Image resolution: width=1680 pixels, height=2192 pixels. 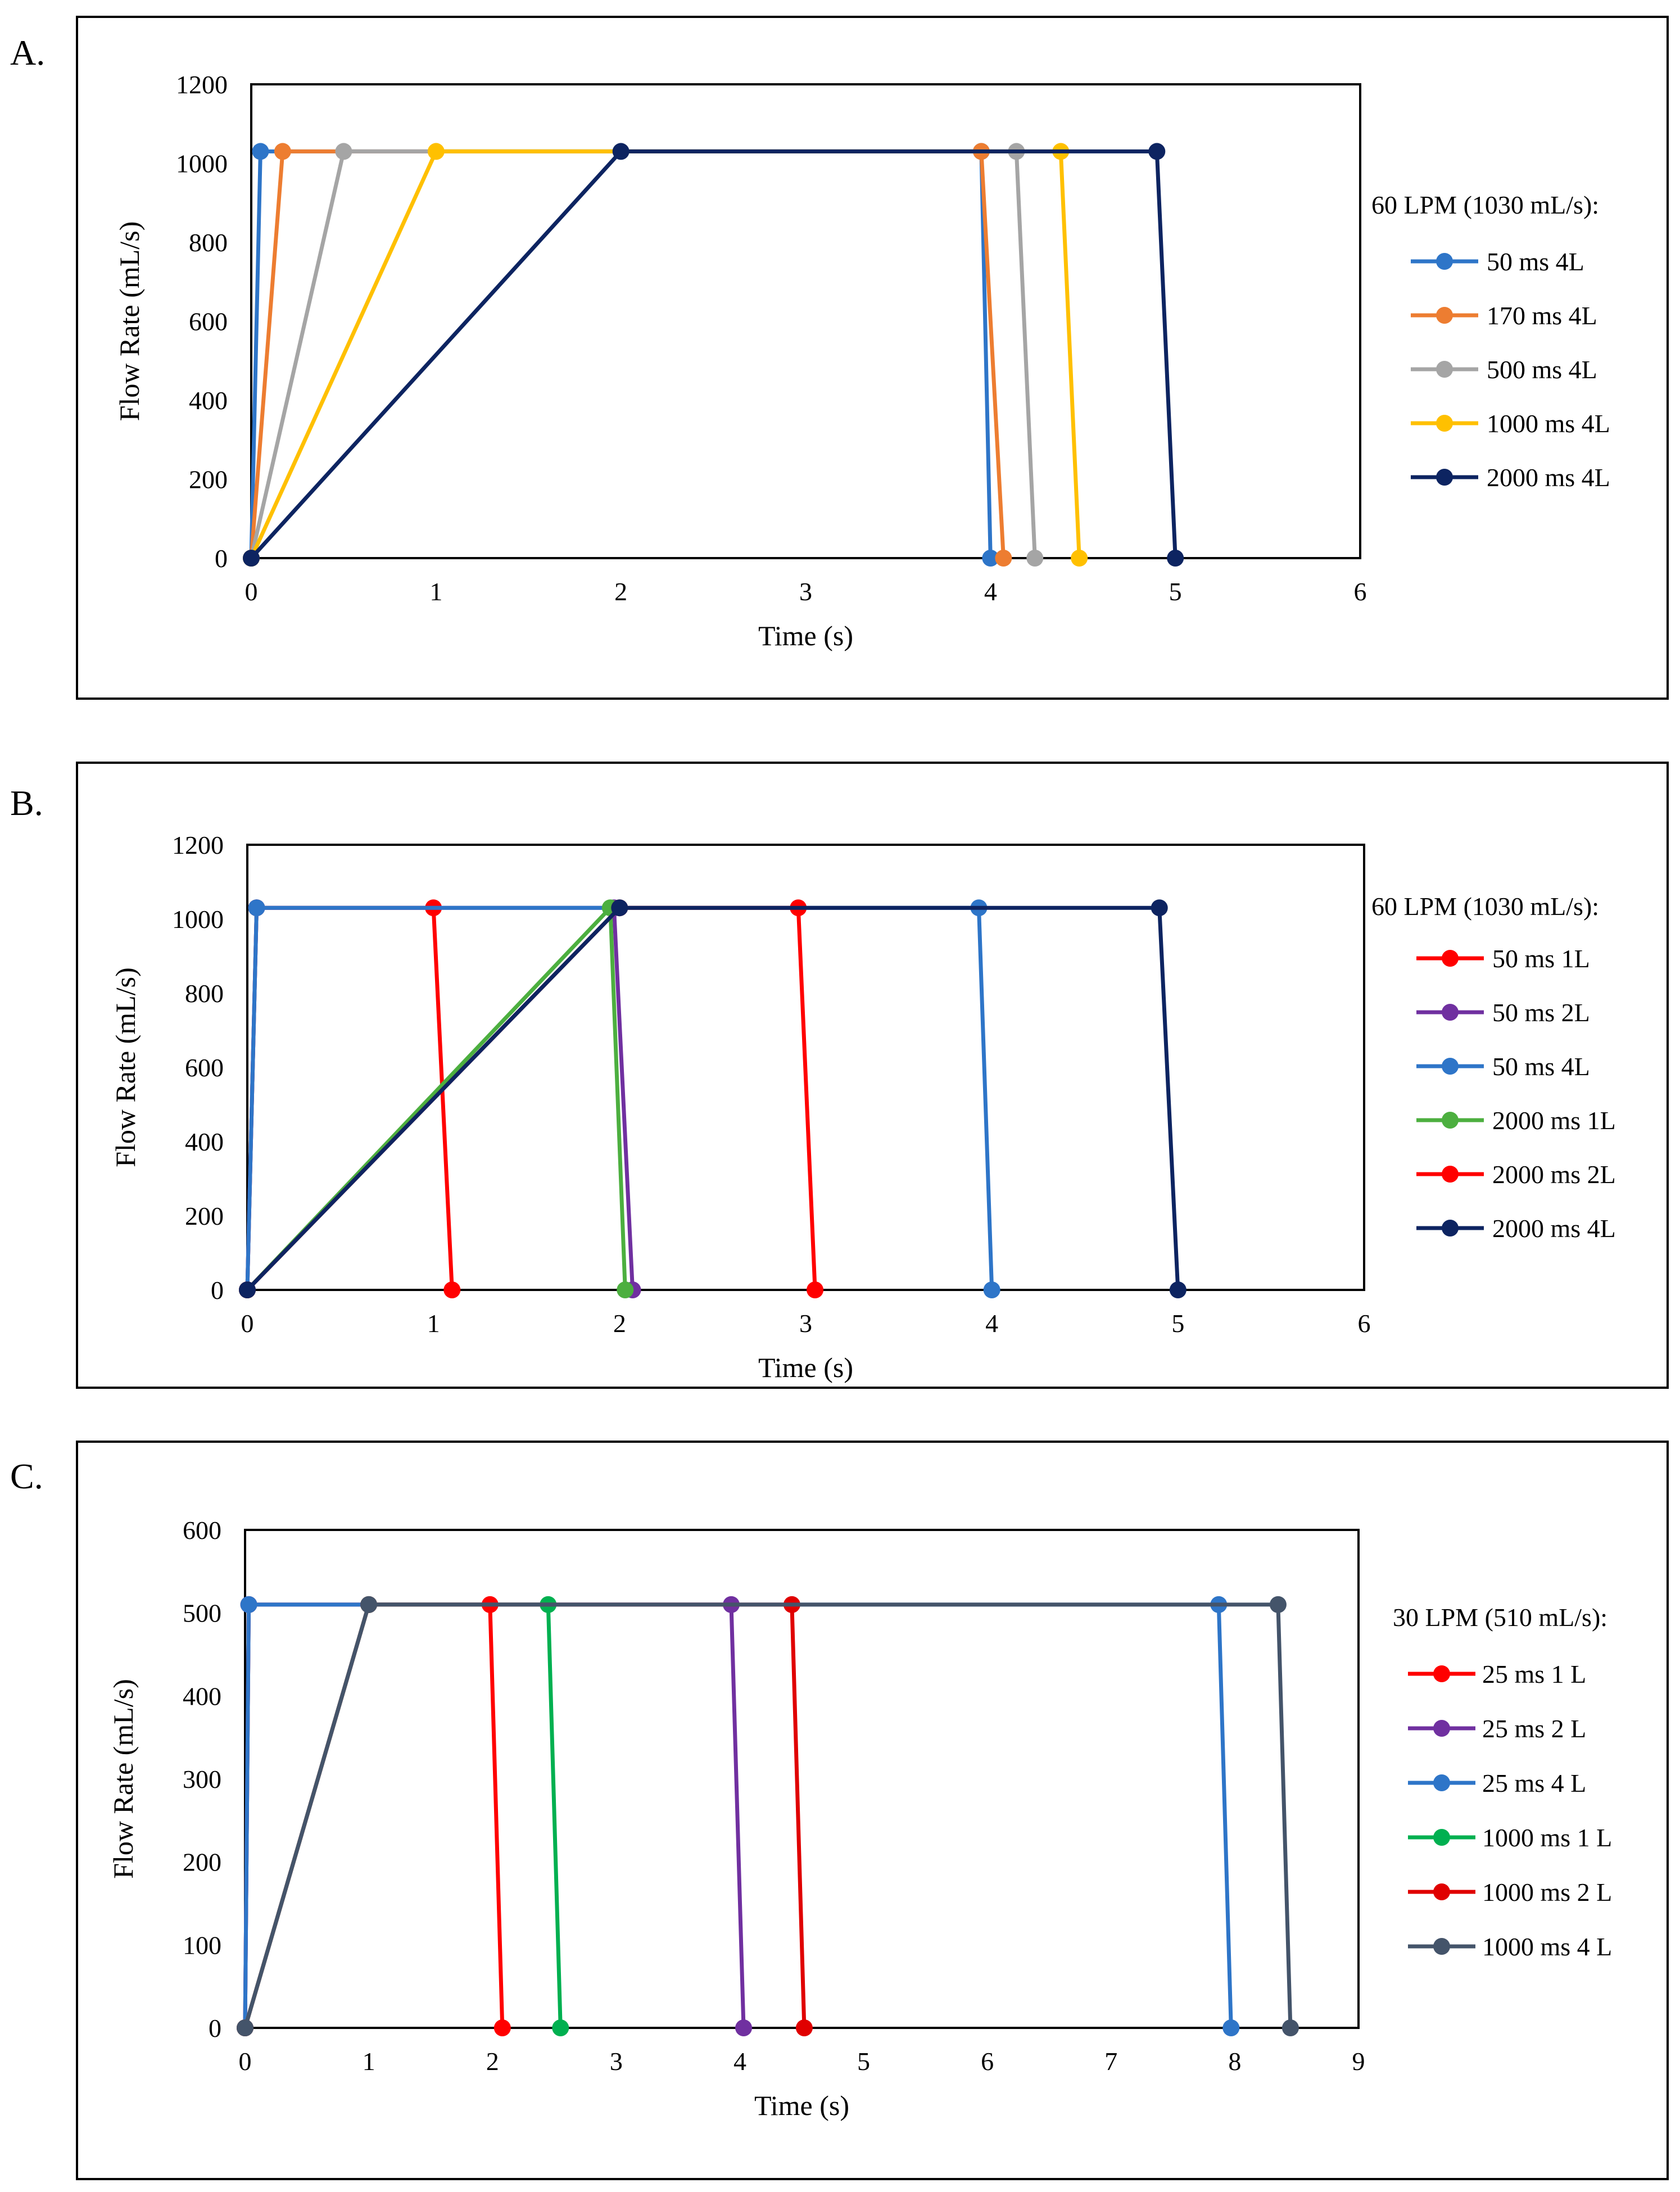 What do you see at coordinates (129, 321) in the screenshot?
I see `y-axis-title: Flow Rate (mL/s)` at bounding box center [129, 321].